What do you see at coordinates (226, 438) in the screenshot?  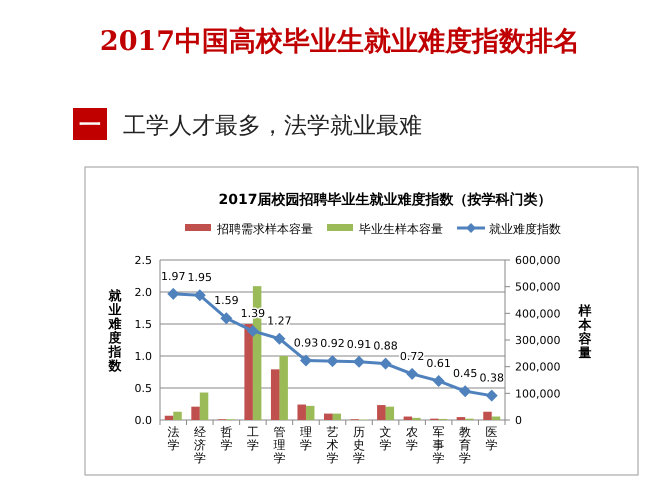 I see `x-tick-label: 哲学` at bounding box center [226, 438].